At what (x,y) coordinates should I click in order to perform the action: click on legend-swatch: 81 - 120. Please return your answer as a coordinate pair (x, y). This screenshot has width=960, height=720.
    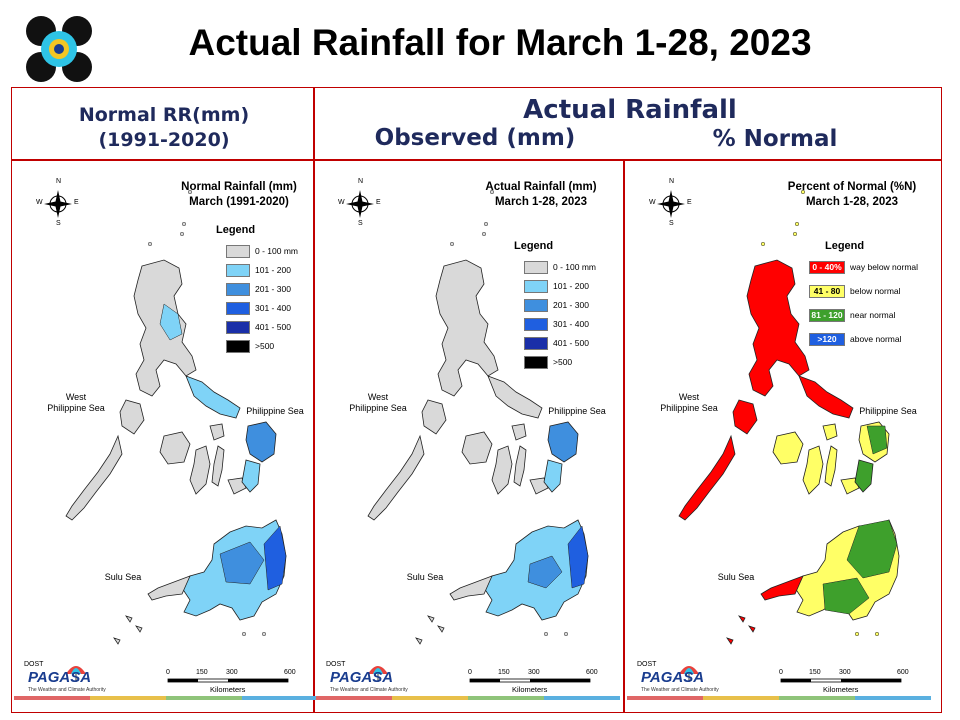
    Looking at the image, I should click on (827, 315).